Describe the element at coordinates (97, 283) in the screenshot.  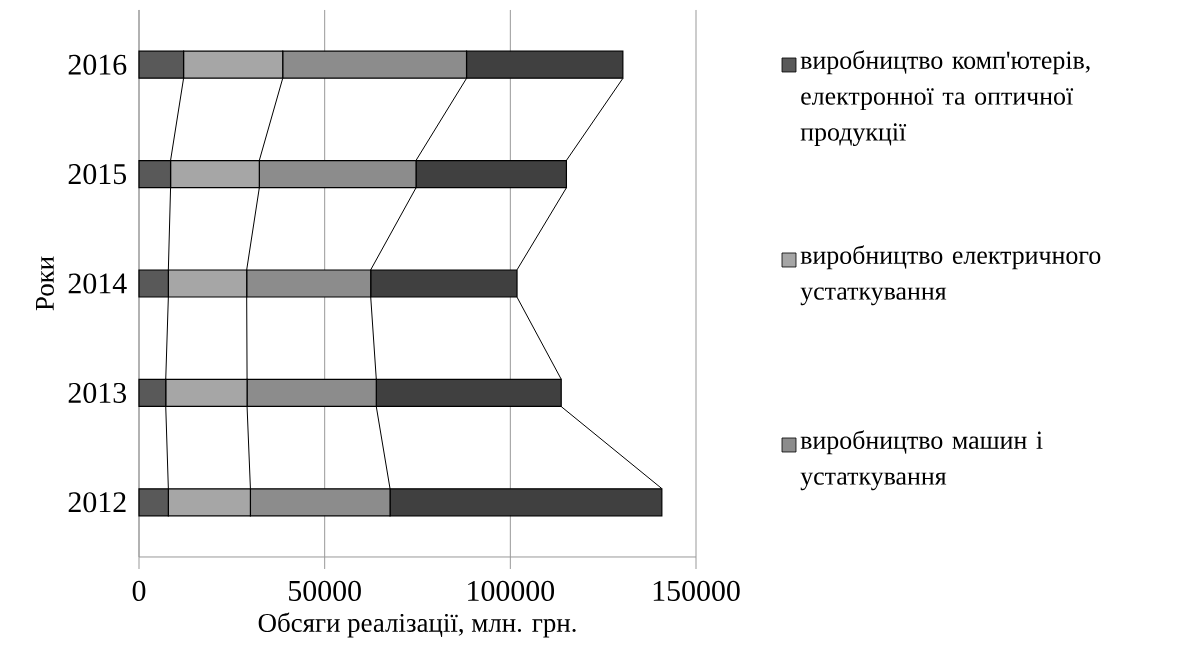
I see `y-tick-label: 2014` at that location.